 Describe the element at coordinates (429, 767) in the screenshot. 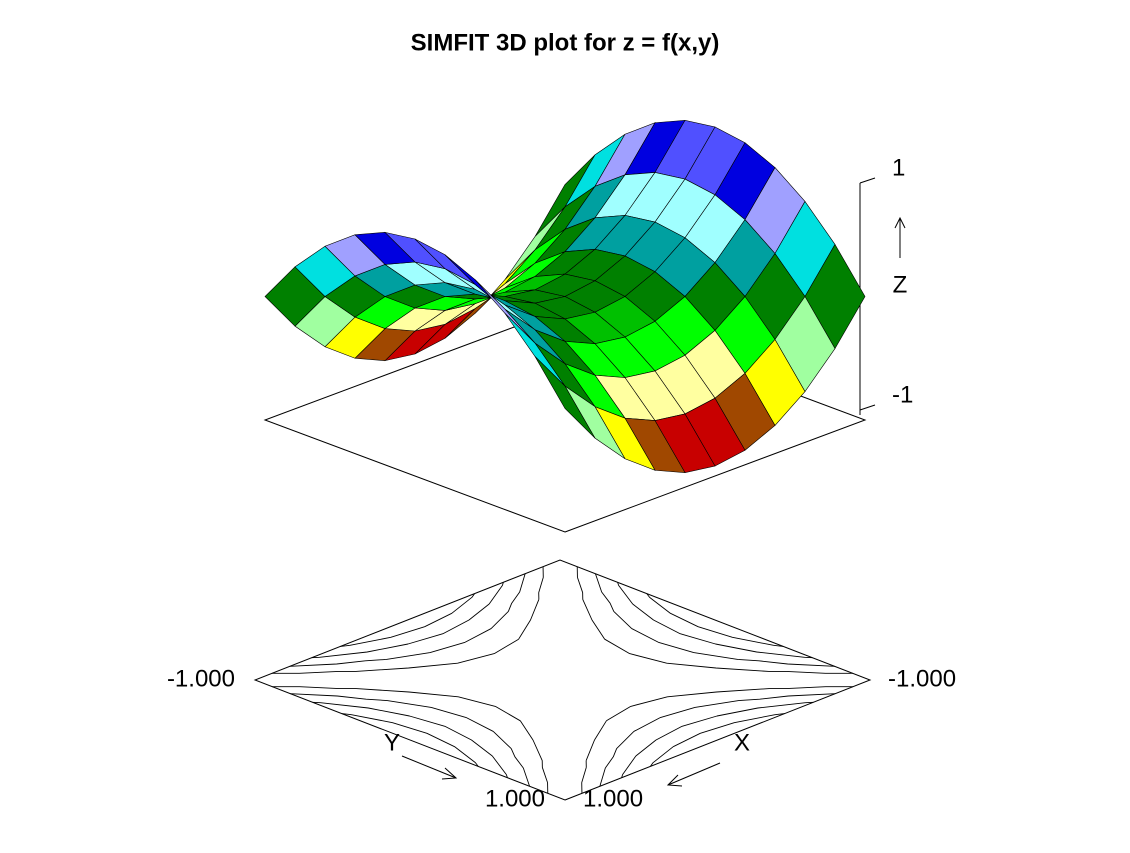

I see `y-arrow` at that location.